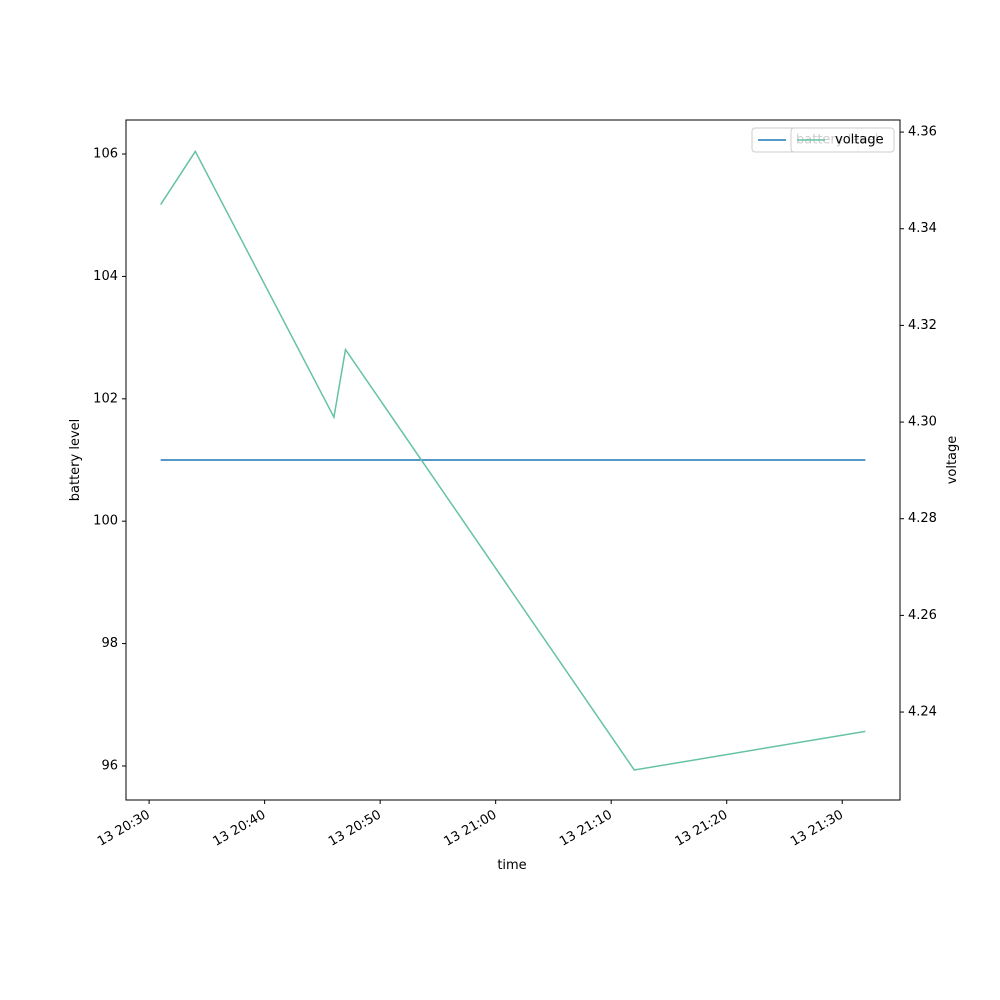 The height and width of the screenshot is (1000, 1000). Describe the element at coordinates (586, 829) in the screenshot. I see `x-tick-label: 13 21:10` at that location.